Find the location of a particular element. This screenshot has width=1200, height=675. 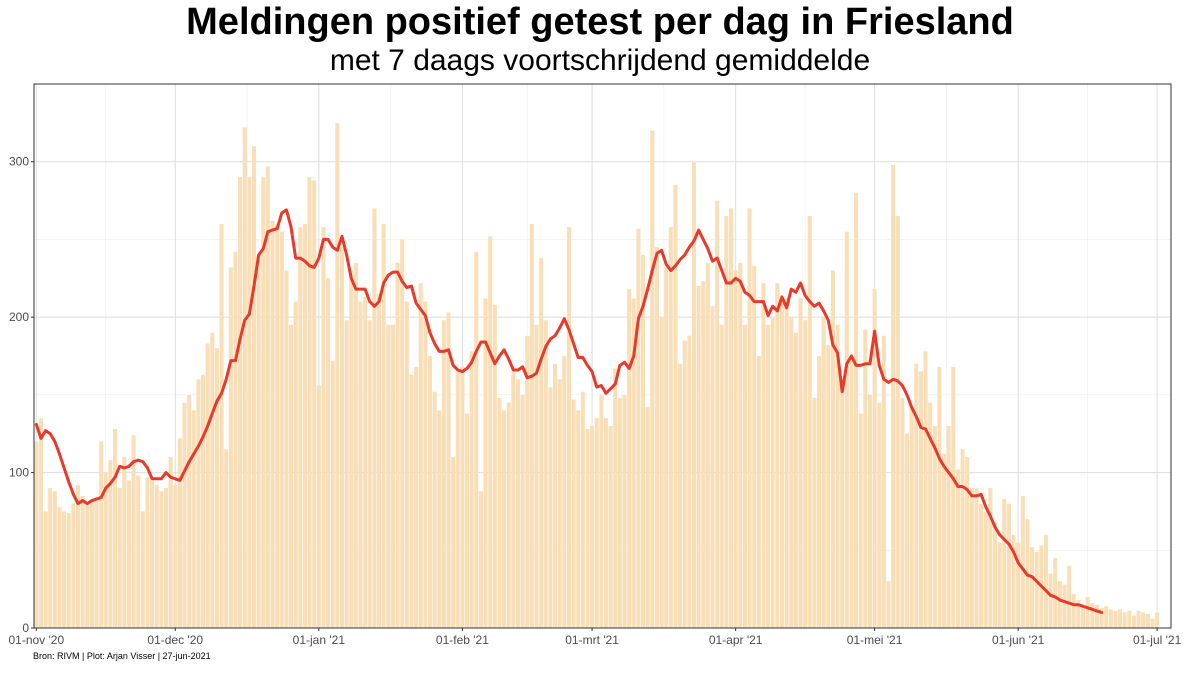

x-tick-label: 01-dec '20 is located at coordinates (175, 640).